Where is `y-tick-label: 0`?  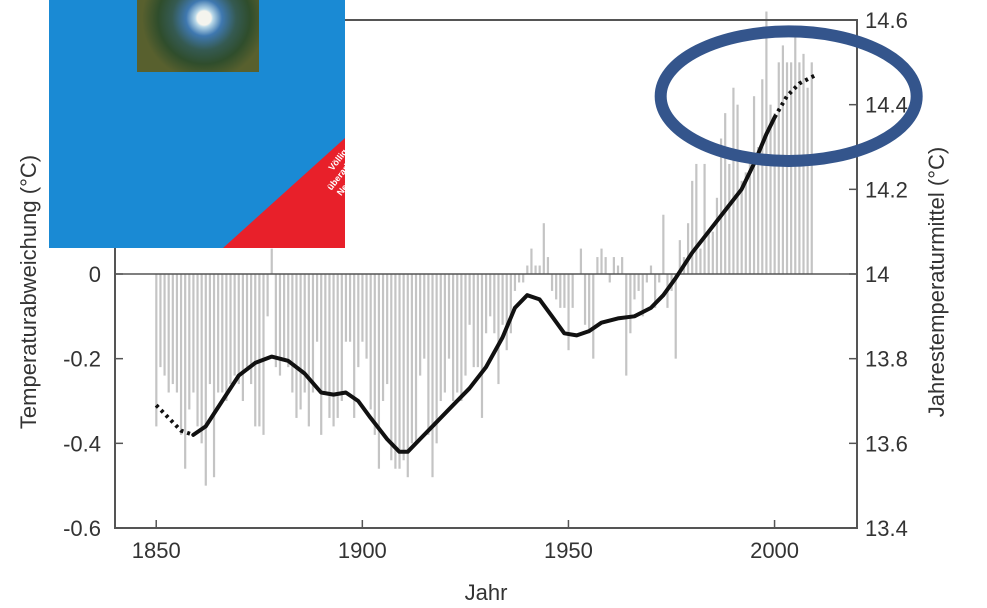
y-tick-label: 0 is located at coordinates (95, 274).